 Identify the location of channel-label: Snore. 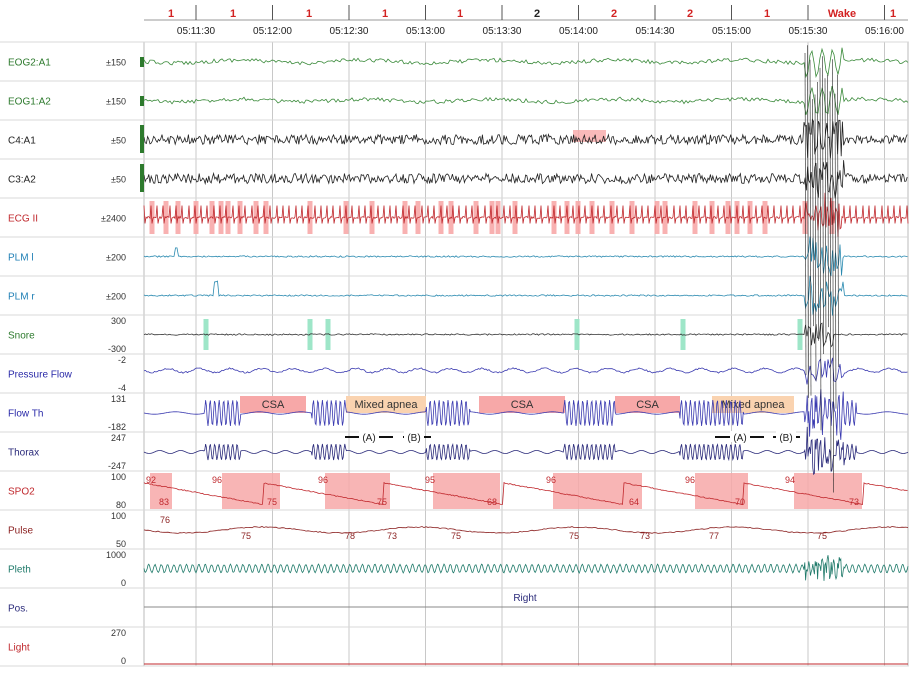
(21, 336).